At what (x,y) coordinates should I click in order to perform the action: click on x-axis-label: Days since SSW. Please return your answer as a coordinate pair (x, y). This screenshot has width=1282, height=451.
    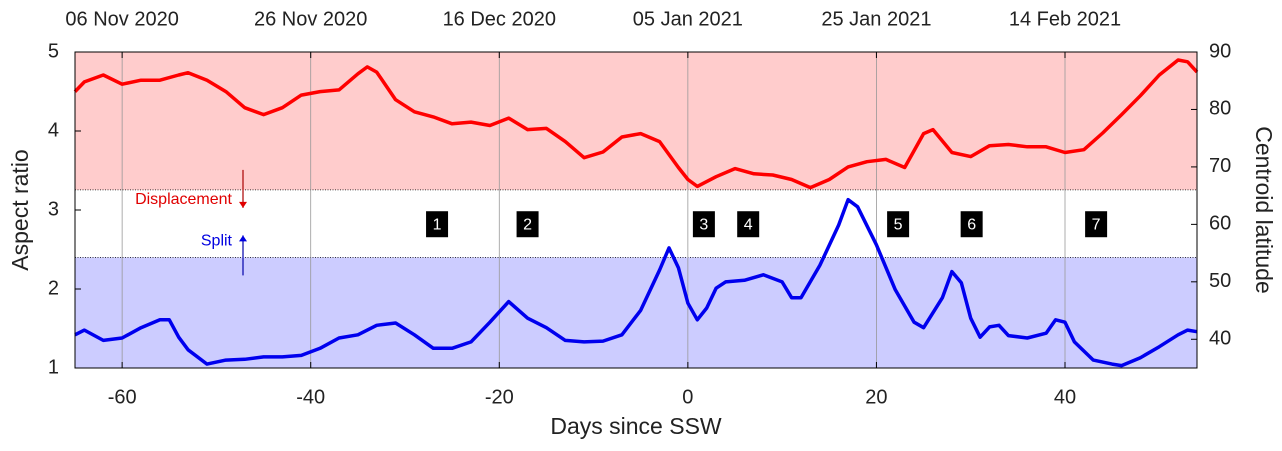
    Looking at the image, I should click on (636, 426).